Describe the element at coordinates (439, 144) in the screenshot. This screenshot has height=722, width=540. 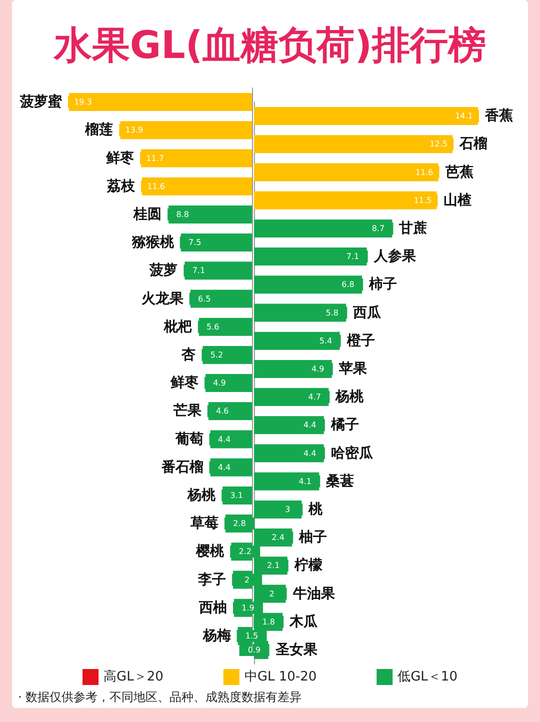
I see `data-label: 12.5` at that location.